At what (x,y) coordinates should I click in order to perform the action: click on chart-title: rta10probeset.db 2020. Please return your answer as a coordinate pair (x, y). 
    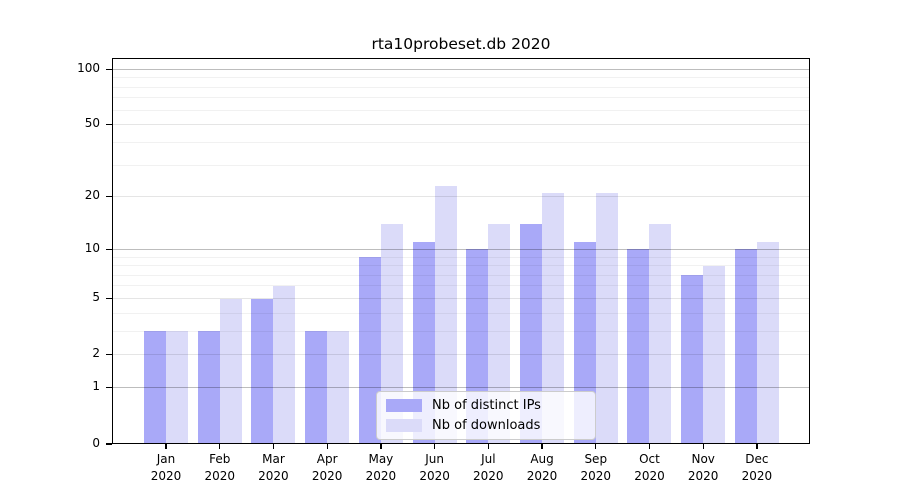
    Looking at the image, I should click on (461, 44).